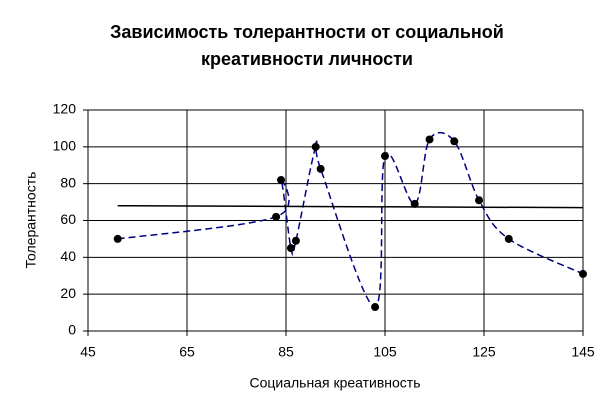 The height and width of the screenshot is (415, 614). I want to click on y-tick-label: 20, so click(68, 293).